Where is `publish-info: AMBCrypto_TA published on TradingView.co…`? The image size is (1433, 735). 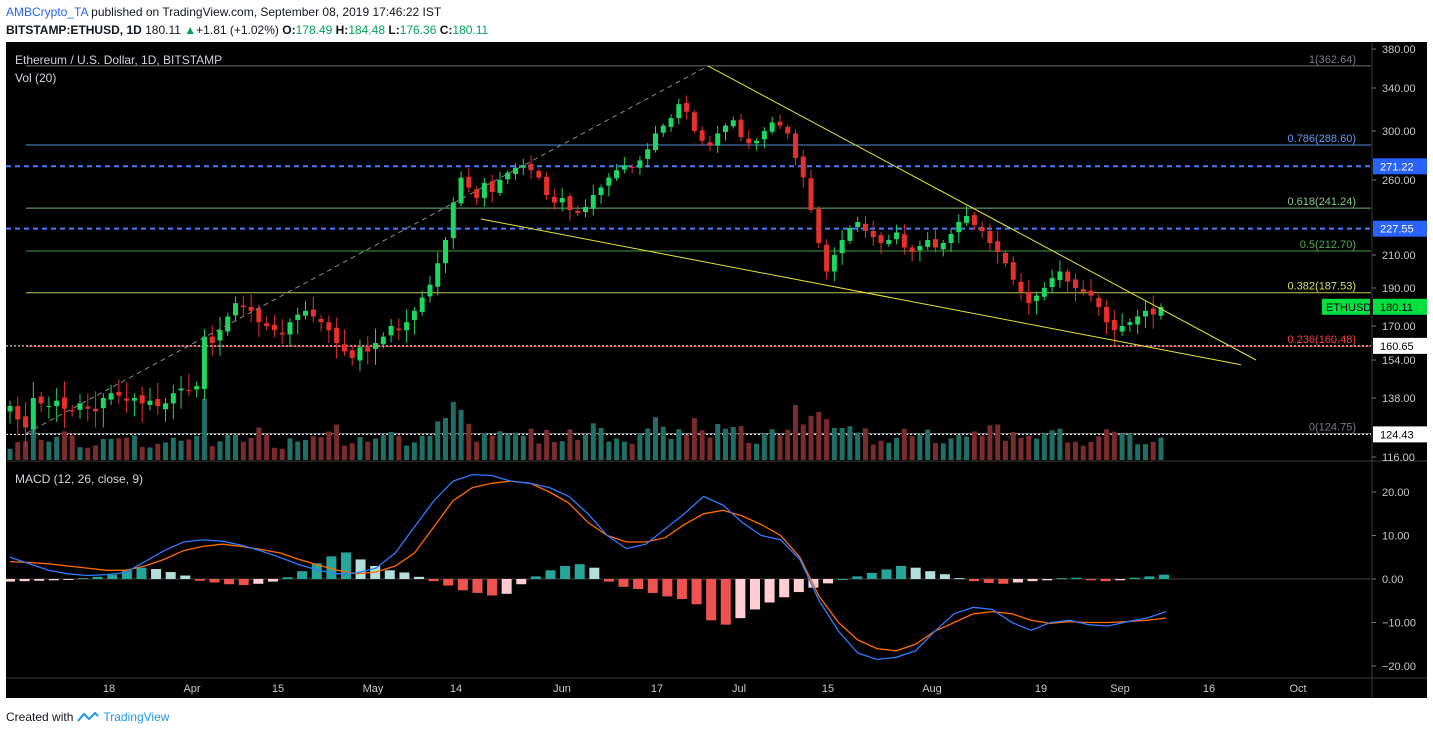 publish-info: AMBCrypto_TA published on TradingView.co… is located at coordinates (223, 12).